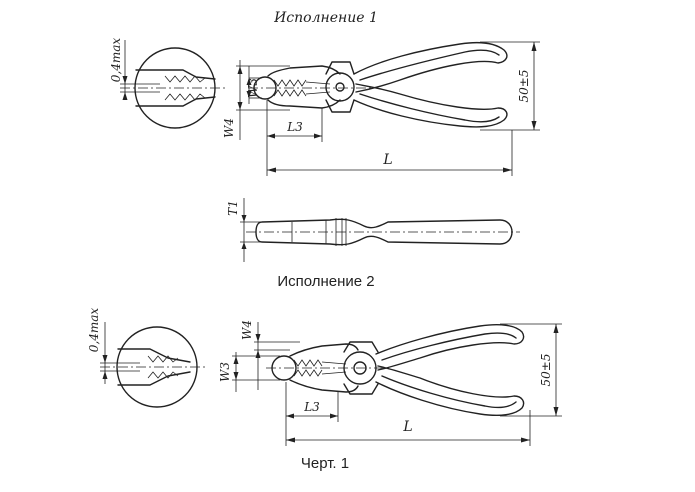 The image size is (695, 492). I want to click on dim-w4-1: W4, so click(229, 128).